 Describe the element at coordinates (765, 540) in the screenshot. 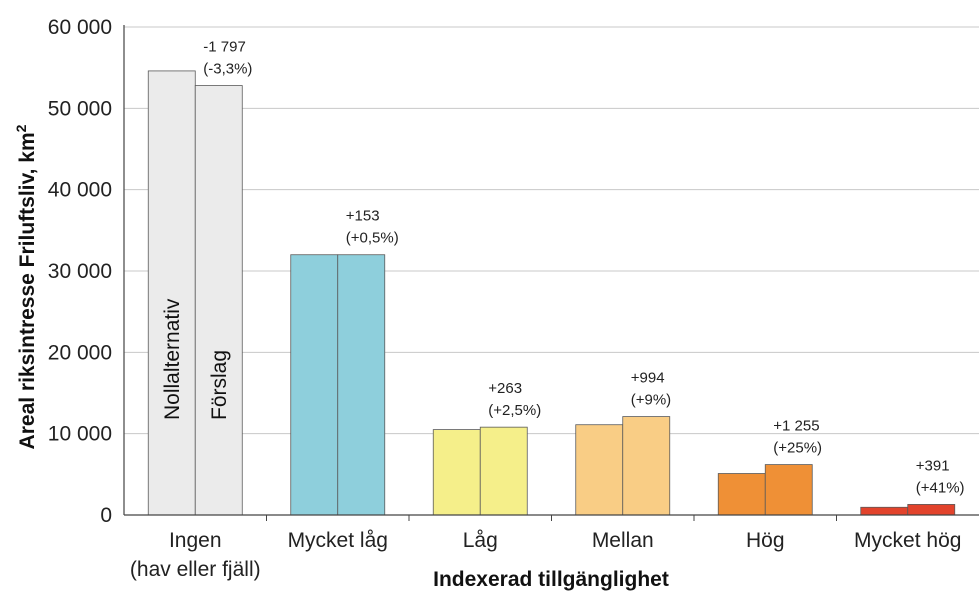

I see `x-tick-label: Hög` at that location.